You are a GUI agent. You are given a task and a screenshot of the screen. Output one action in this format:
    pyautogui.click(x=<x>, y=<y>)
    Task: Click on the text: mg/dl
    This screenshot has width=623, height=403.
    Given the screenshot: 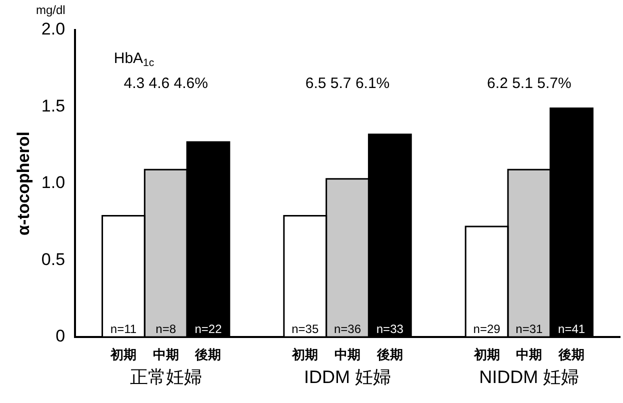 What is the action you would take?
    pyautogui.click(x=51, y=10)
    